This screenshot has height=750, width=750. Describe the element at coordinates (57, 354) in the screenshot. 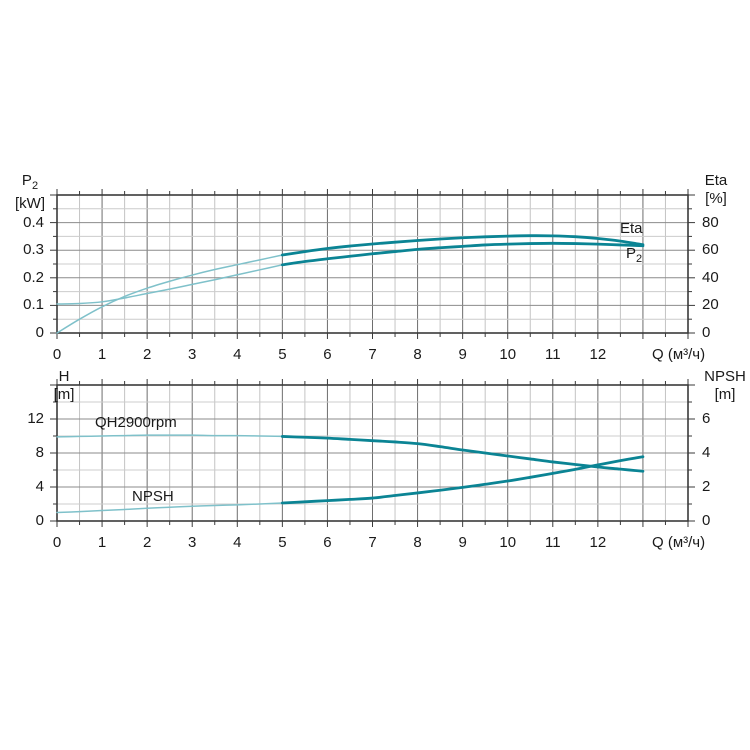

I see `top-chart-x-tick-label: 0` at that location.